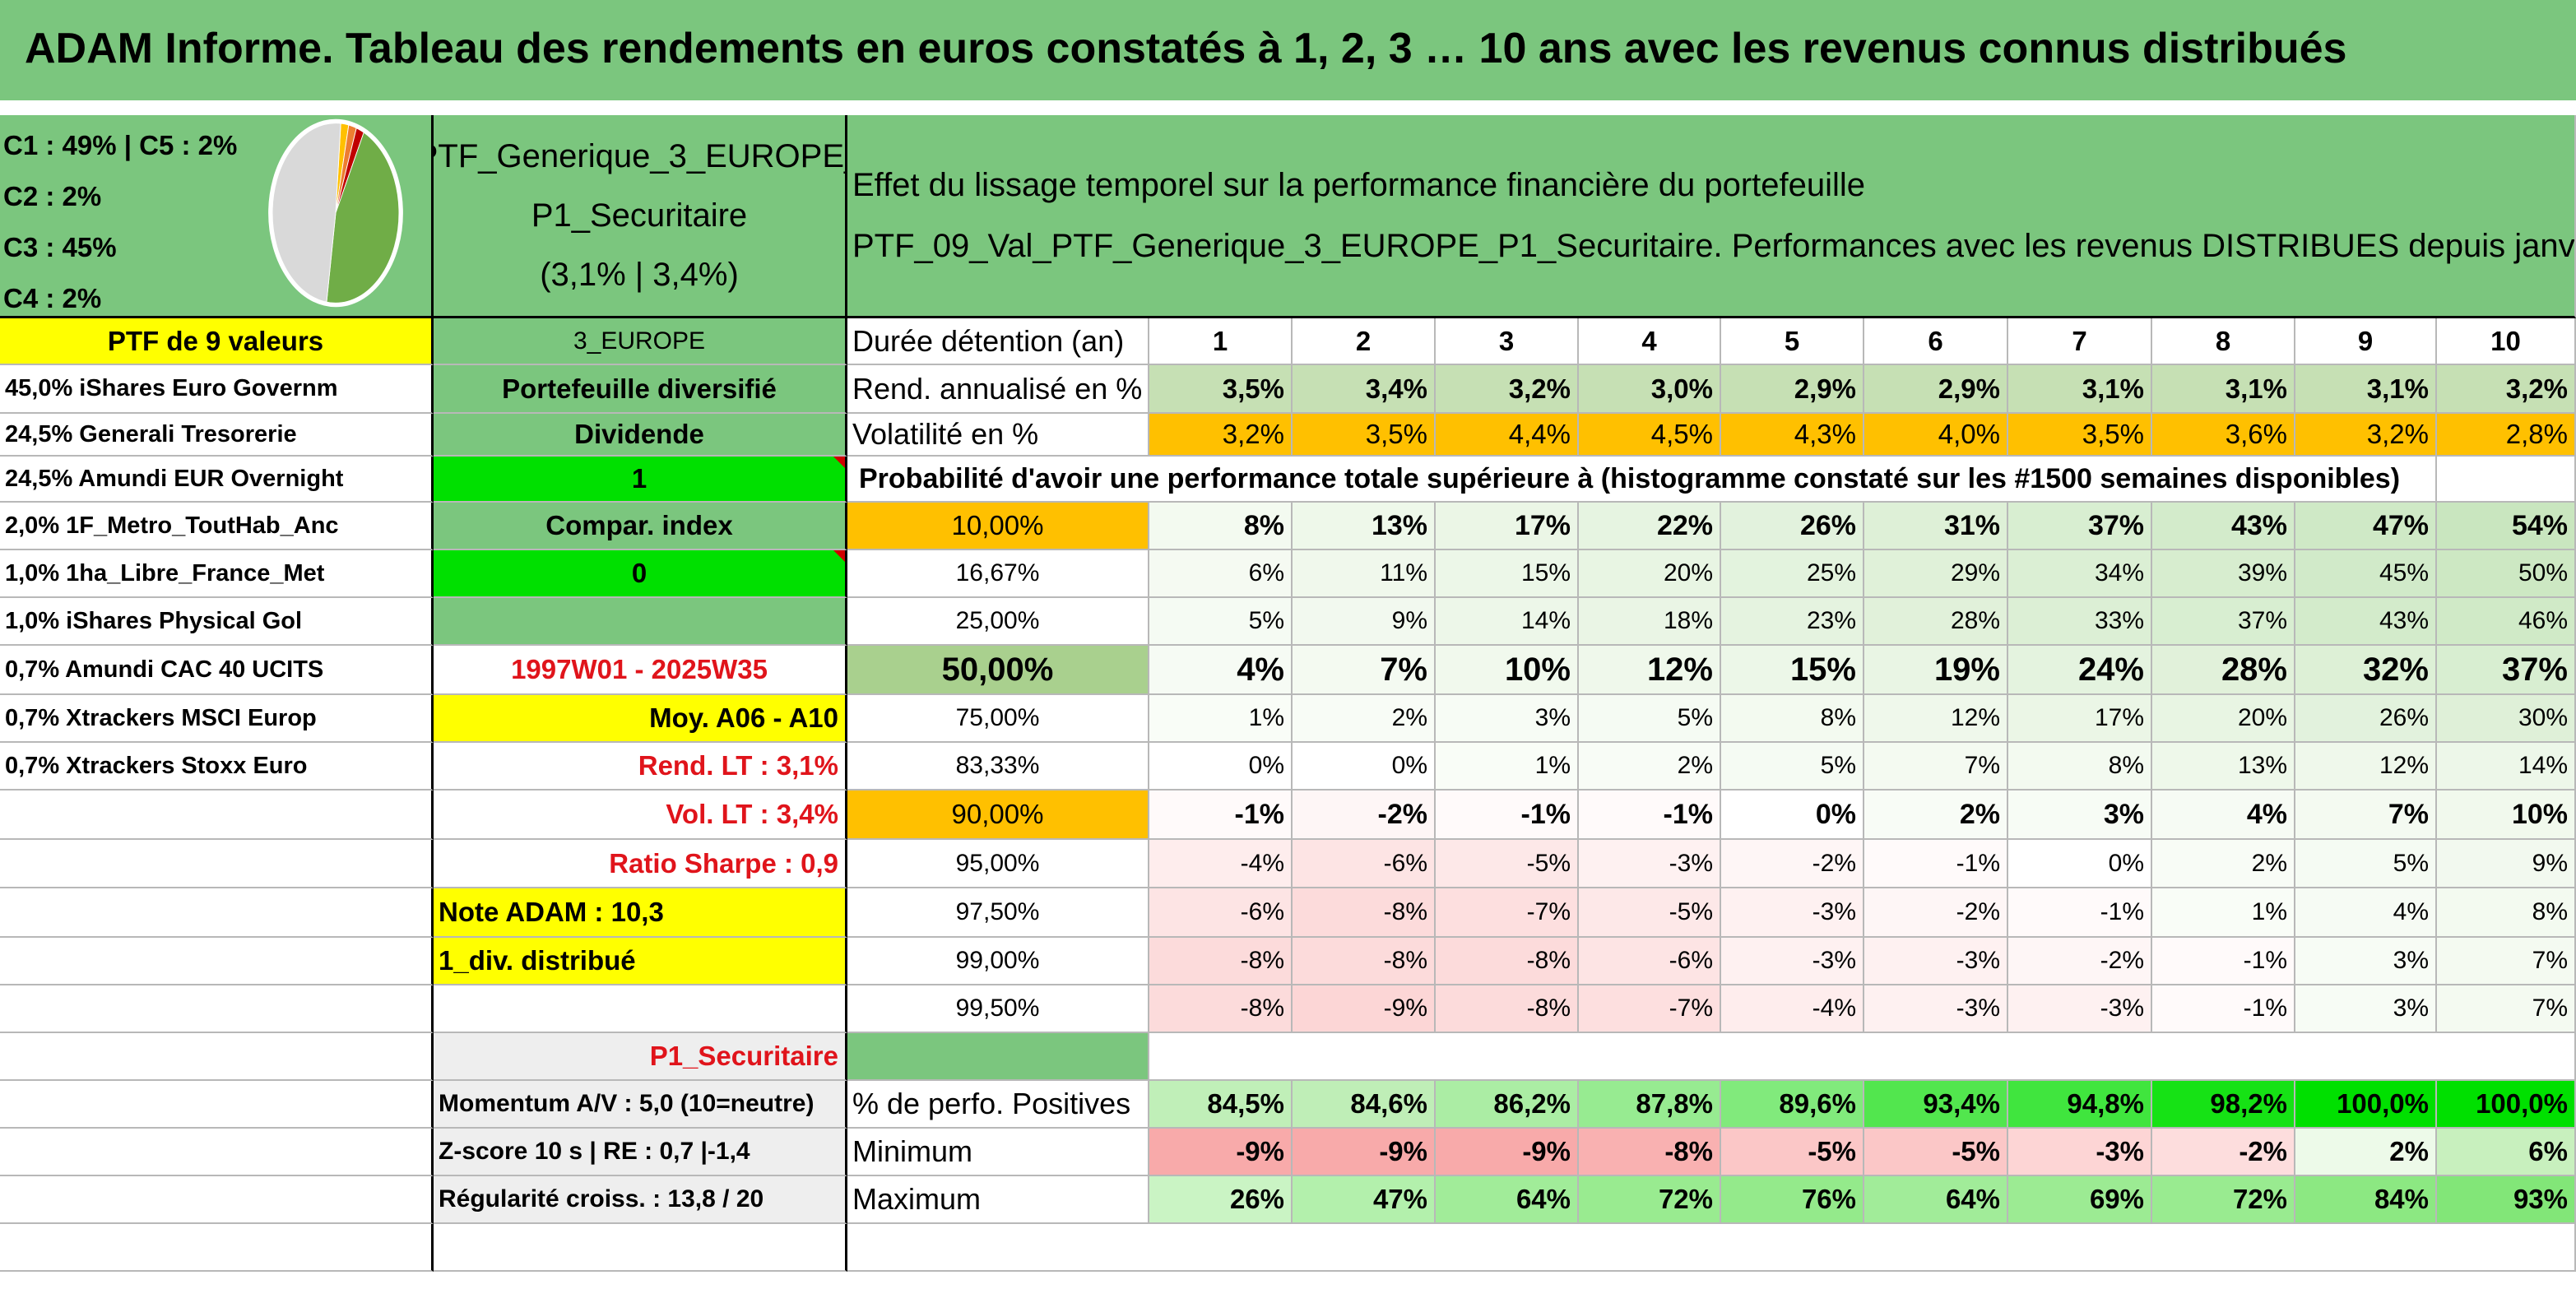  I want to click on probability-value: 18%, so click(1650, 622).